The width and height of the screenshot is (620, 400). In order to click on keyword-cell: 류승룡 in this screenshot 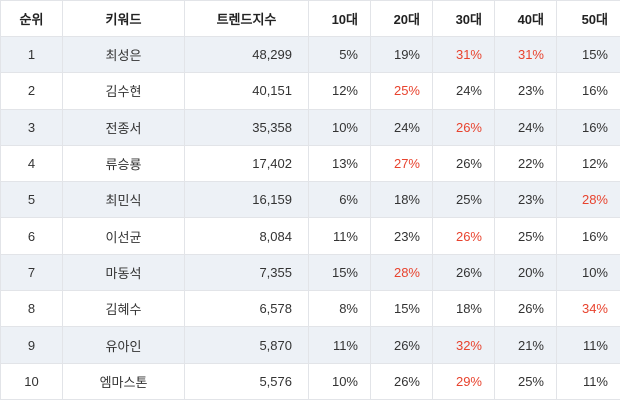, I will do `click(123, 163)`.